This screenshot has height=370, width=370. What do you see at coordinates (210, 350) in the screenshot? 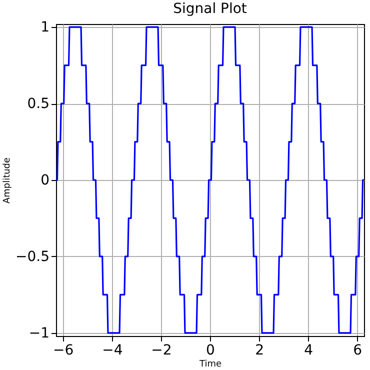
I see `x-tick-label: 0` at bounding box center [210, 350].